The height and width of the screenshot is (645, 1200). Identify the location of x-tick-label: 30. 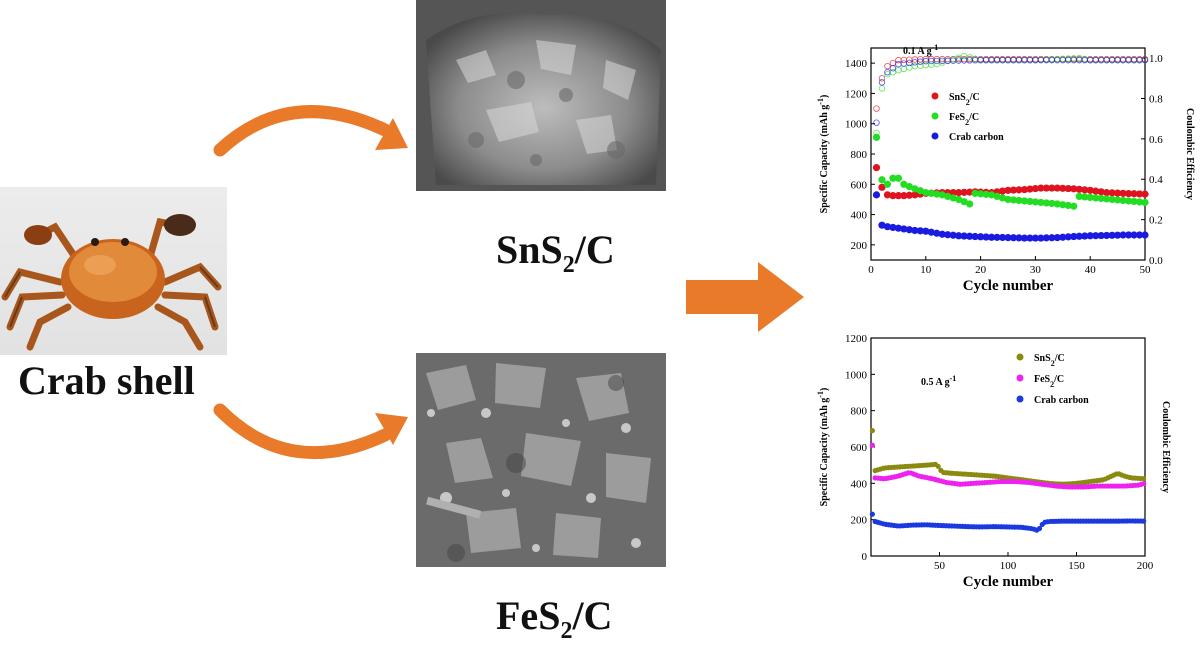
(1036, 270).